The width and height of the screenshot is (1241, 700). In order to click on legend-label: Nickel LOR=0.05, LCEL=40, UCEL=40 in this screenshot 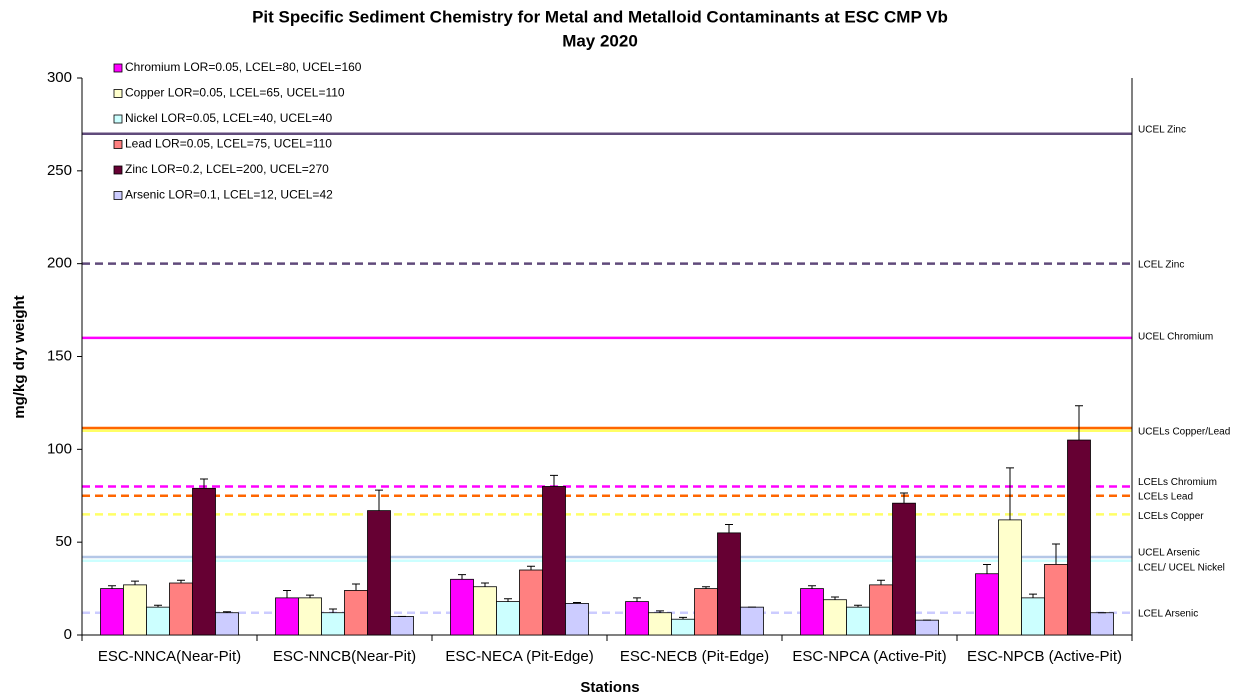, I will do `click(228, 118)`.